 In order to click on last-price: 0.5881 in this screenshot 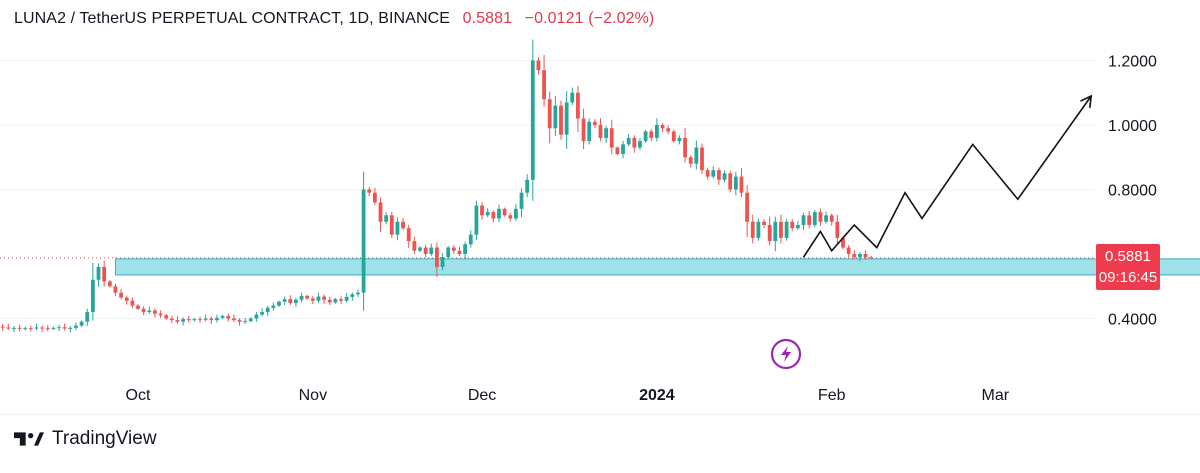, I will do `click(487, 18)`.